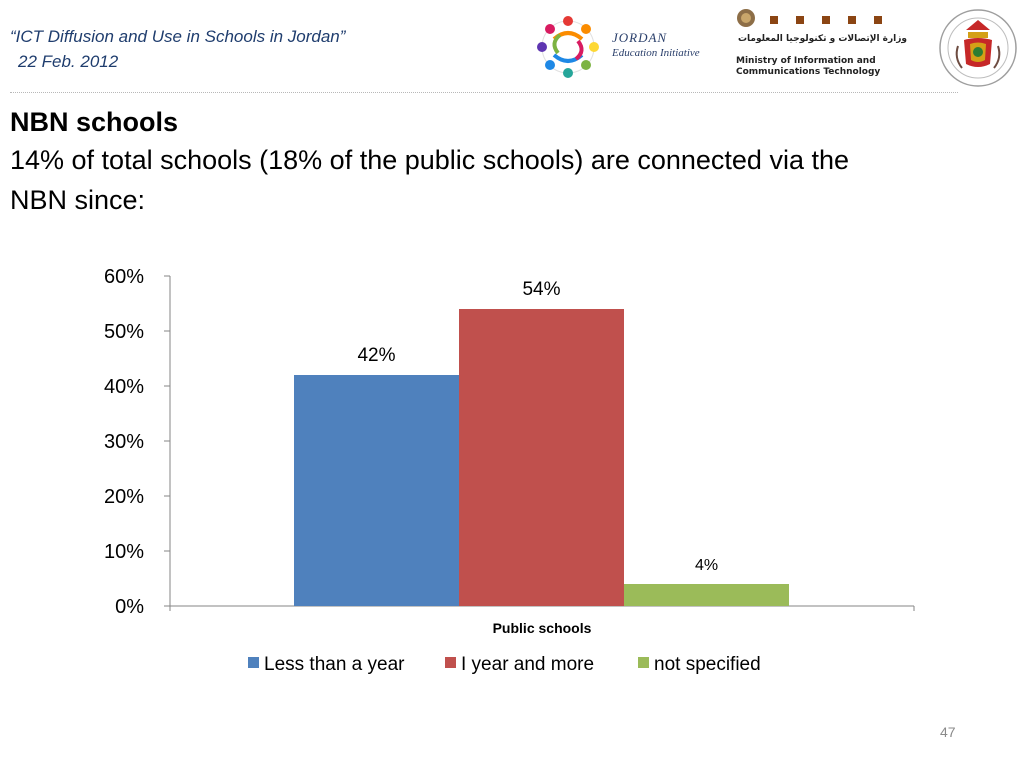 The image size is (1024, 768). I want to click on header-divider, so click(484, 92).